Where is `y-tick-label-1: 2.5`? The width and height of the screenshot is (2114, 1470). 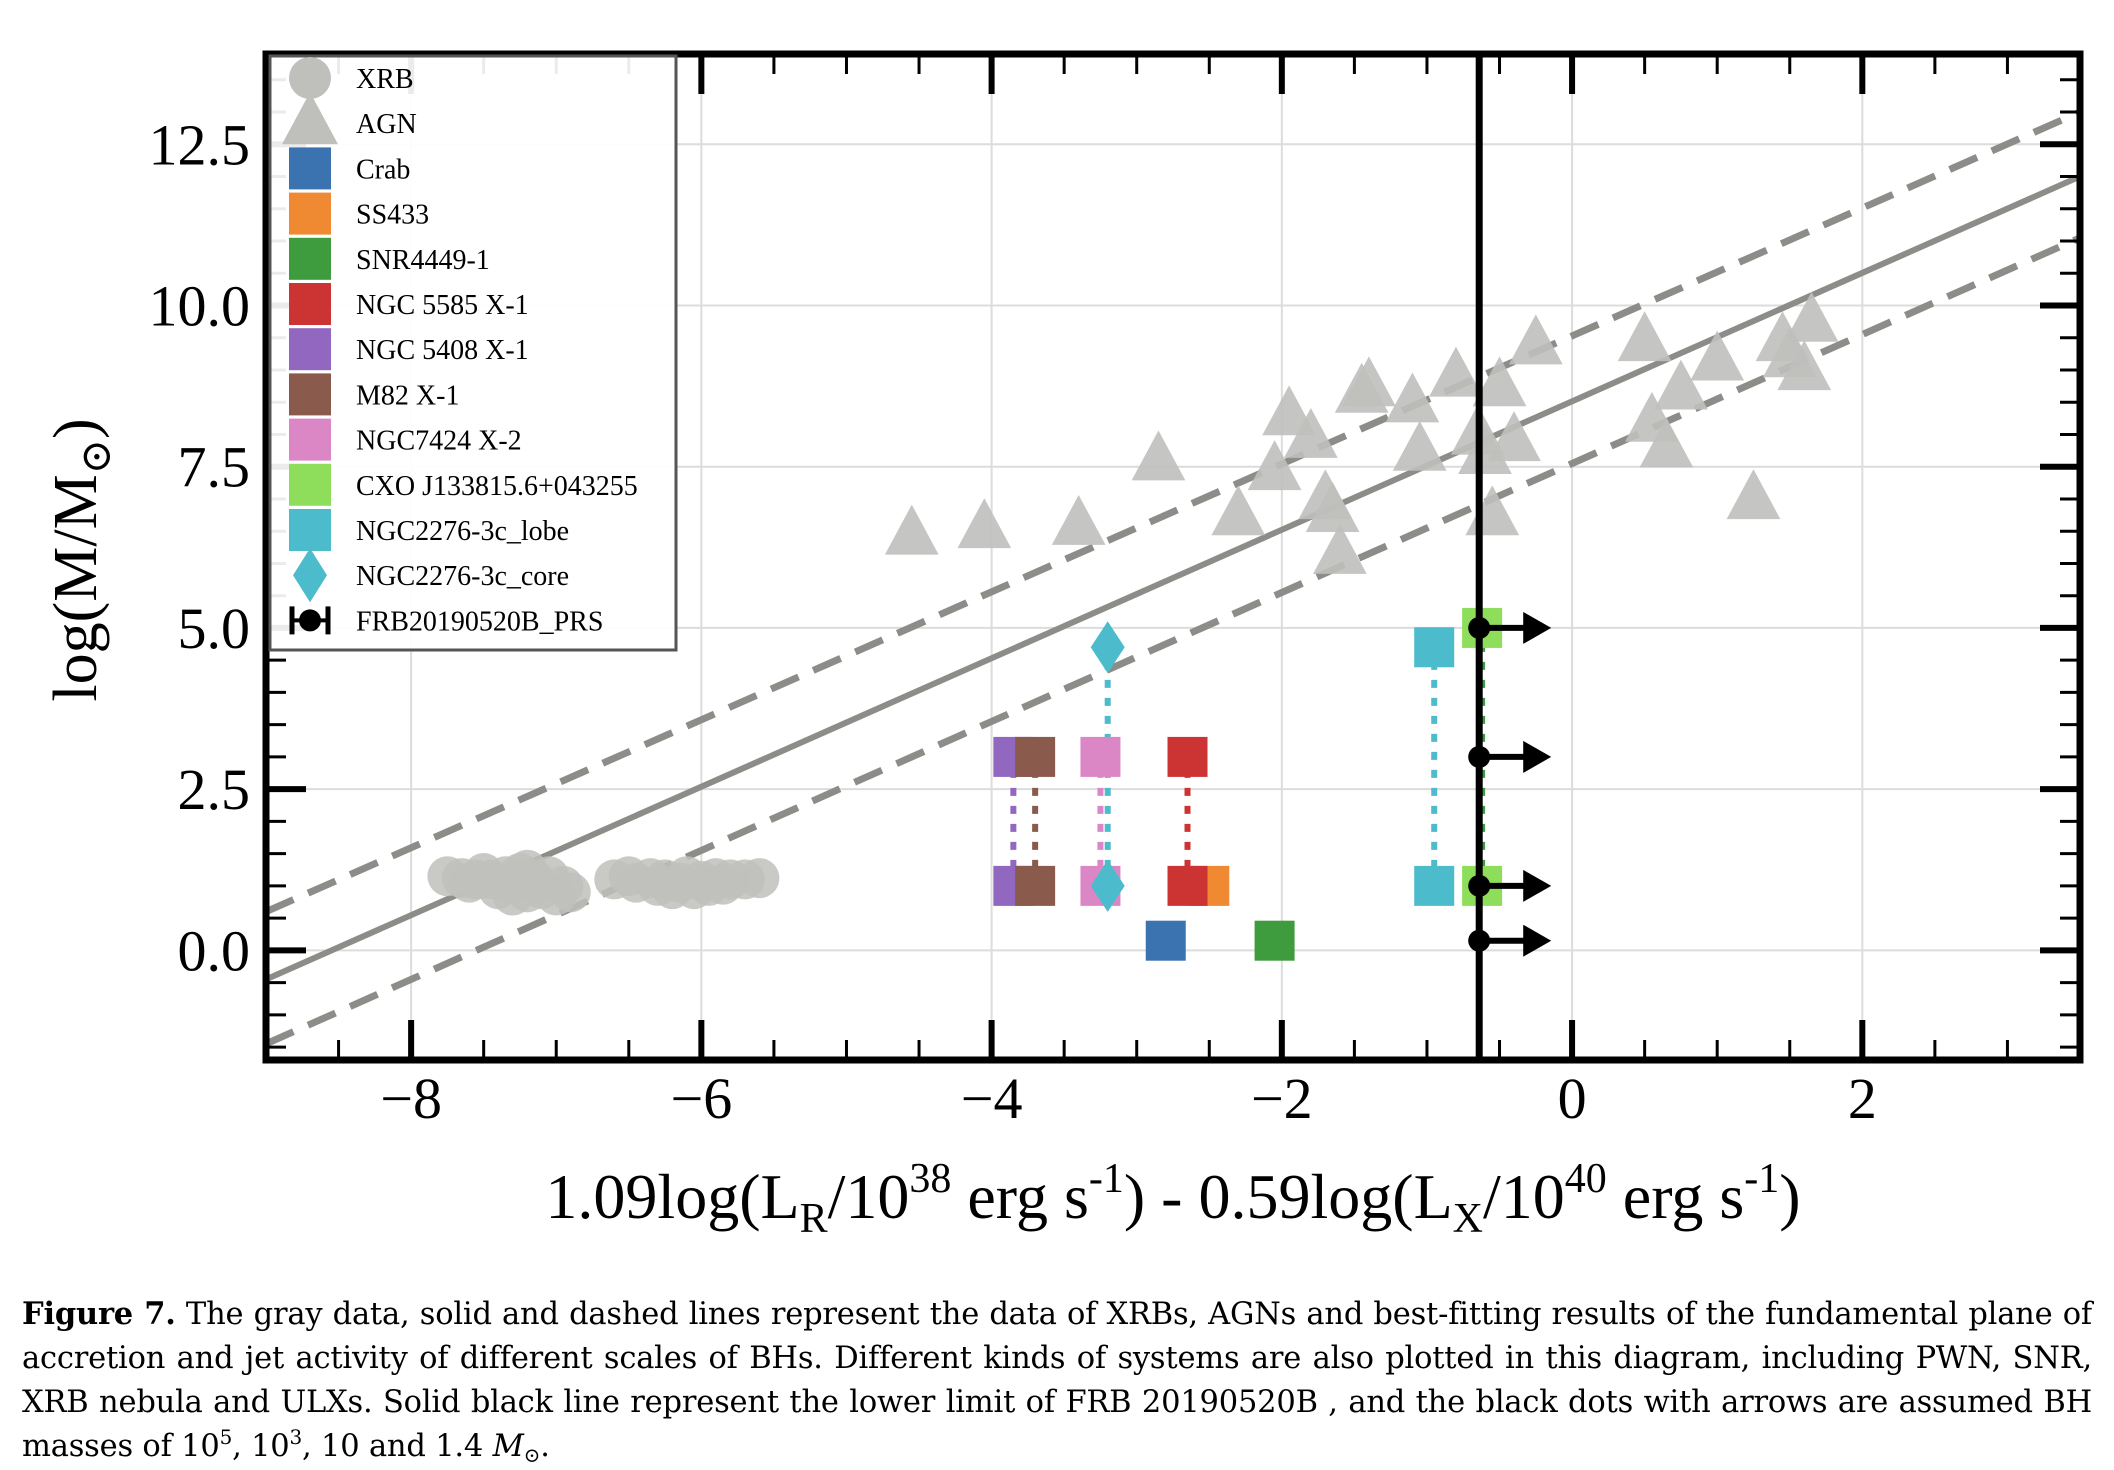
y-tick-label-1: 2.5 is located at coordinates (214, 789).